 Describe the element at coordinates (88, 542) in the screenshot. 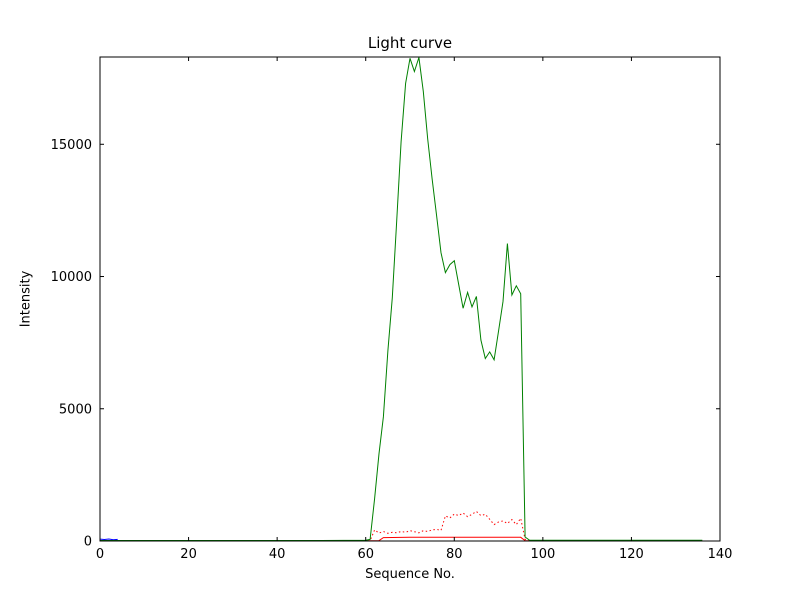

I see `y-tick-label: 0` at that location.